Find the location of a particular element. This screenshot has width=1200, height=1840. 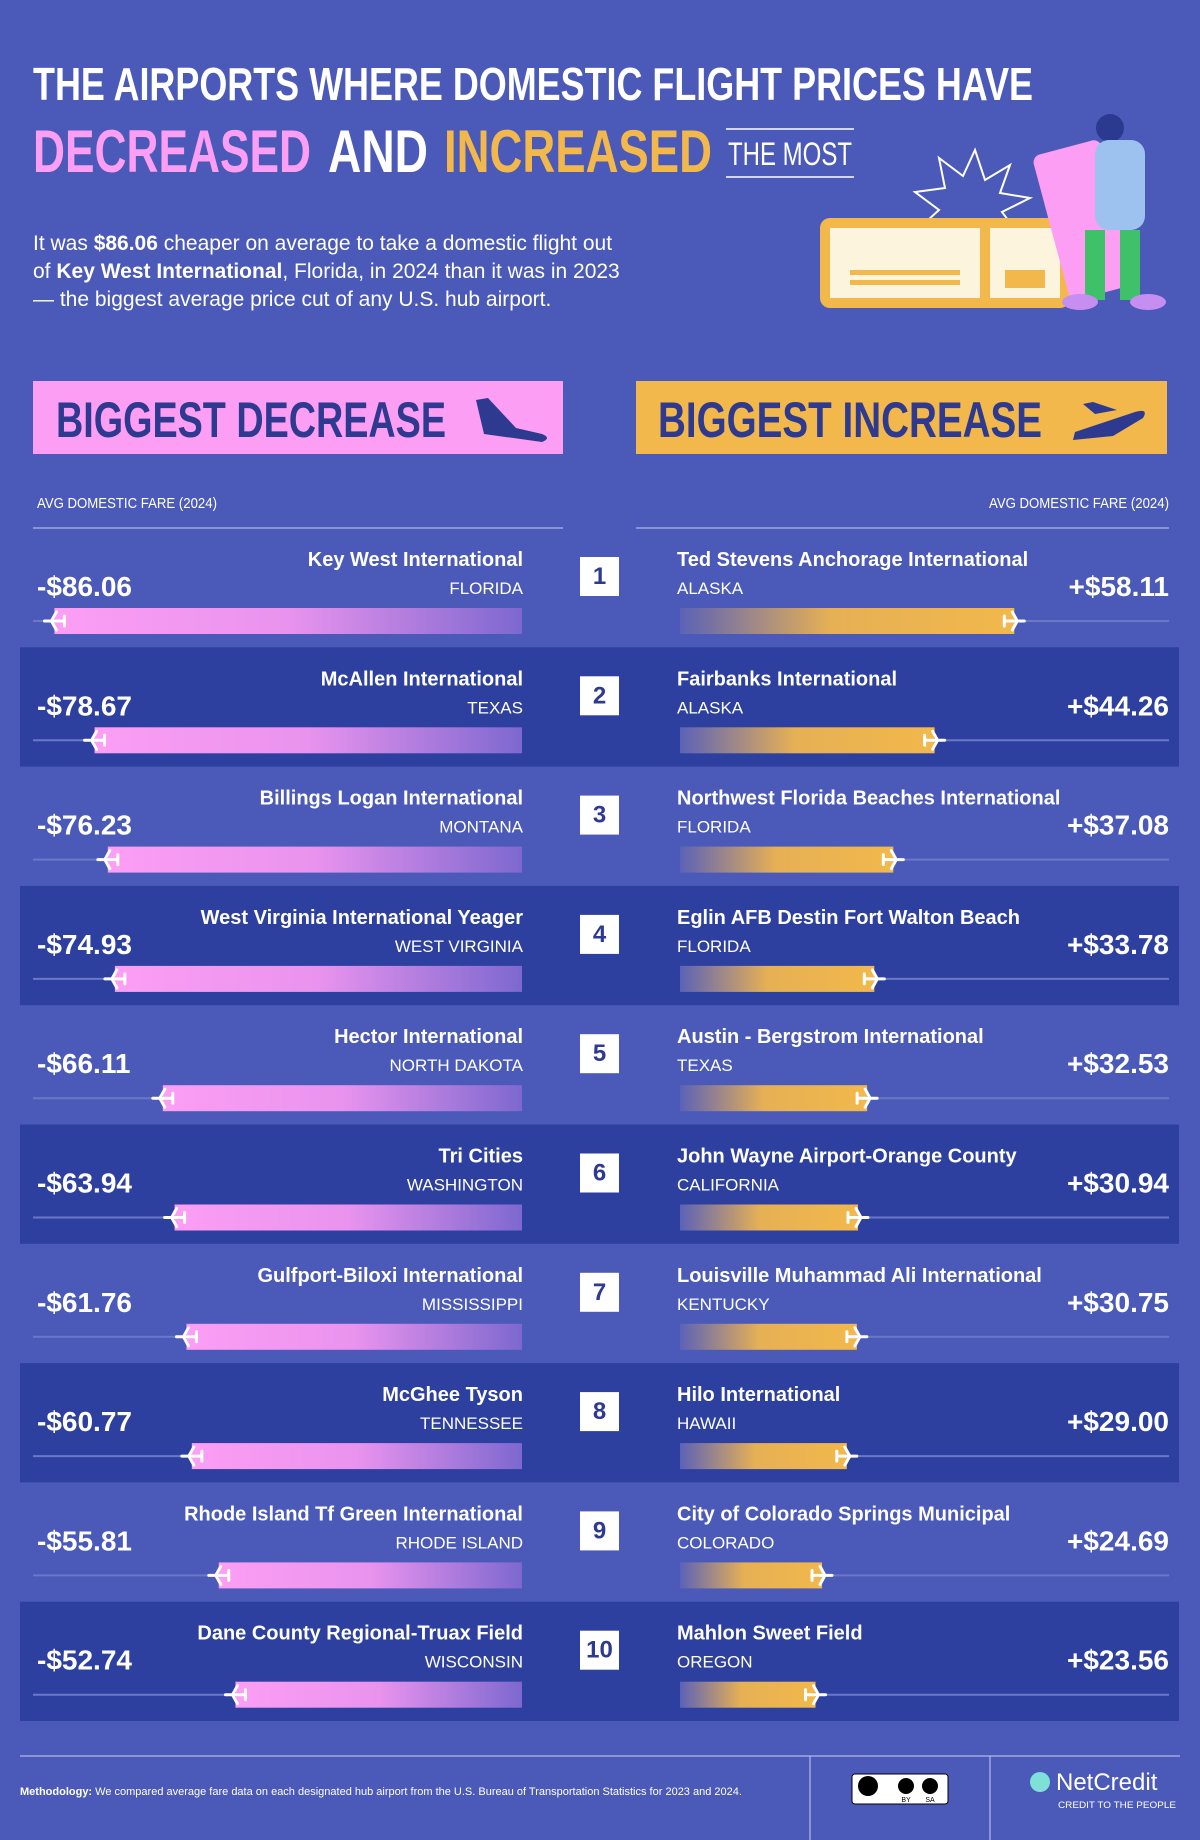

airport-name: West Virginia International Yeager is located at coordinates (362, 918).